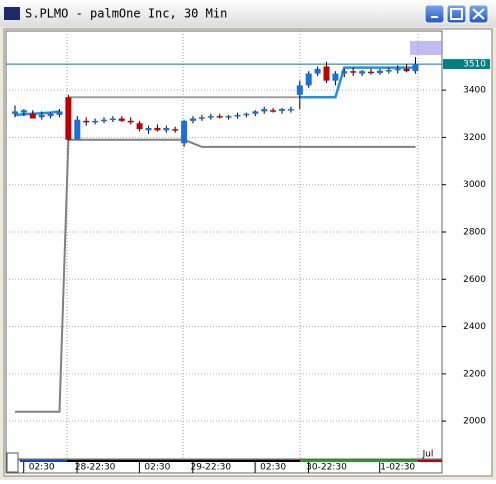 The height and width of the screenshot is (484, 496). Describe the element at coordinates (248, 13) in the screenshot. I see `title-bar` at that location.